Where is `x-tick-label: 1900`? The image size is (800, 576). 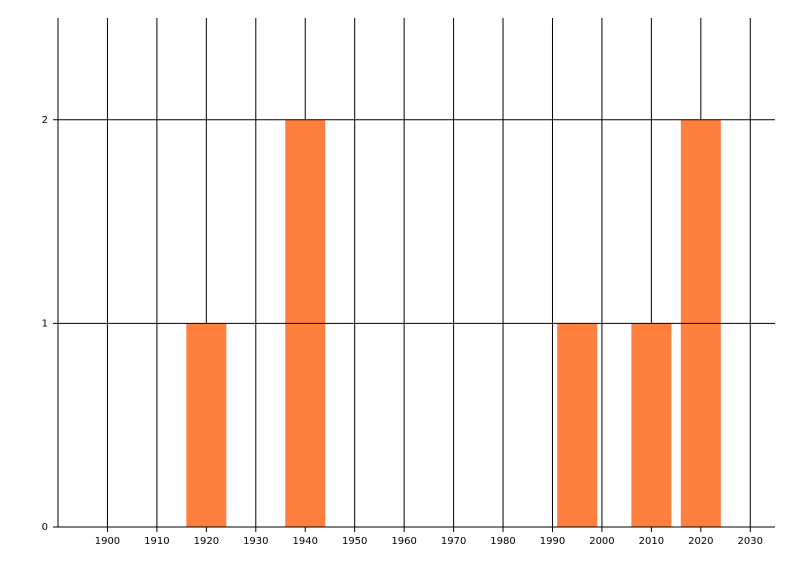 x-tick-label: 1900 is located at coordinates (107, 541).